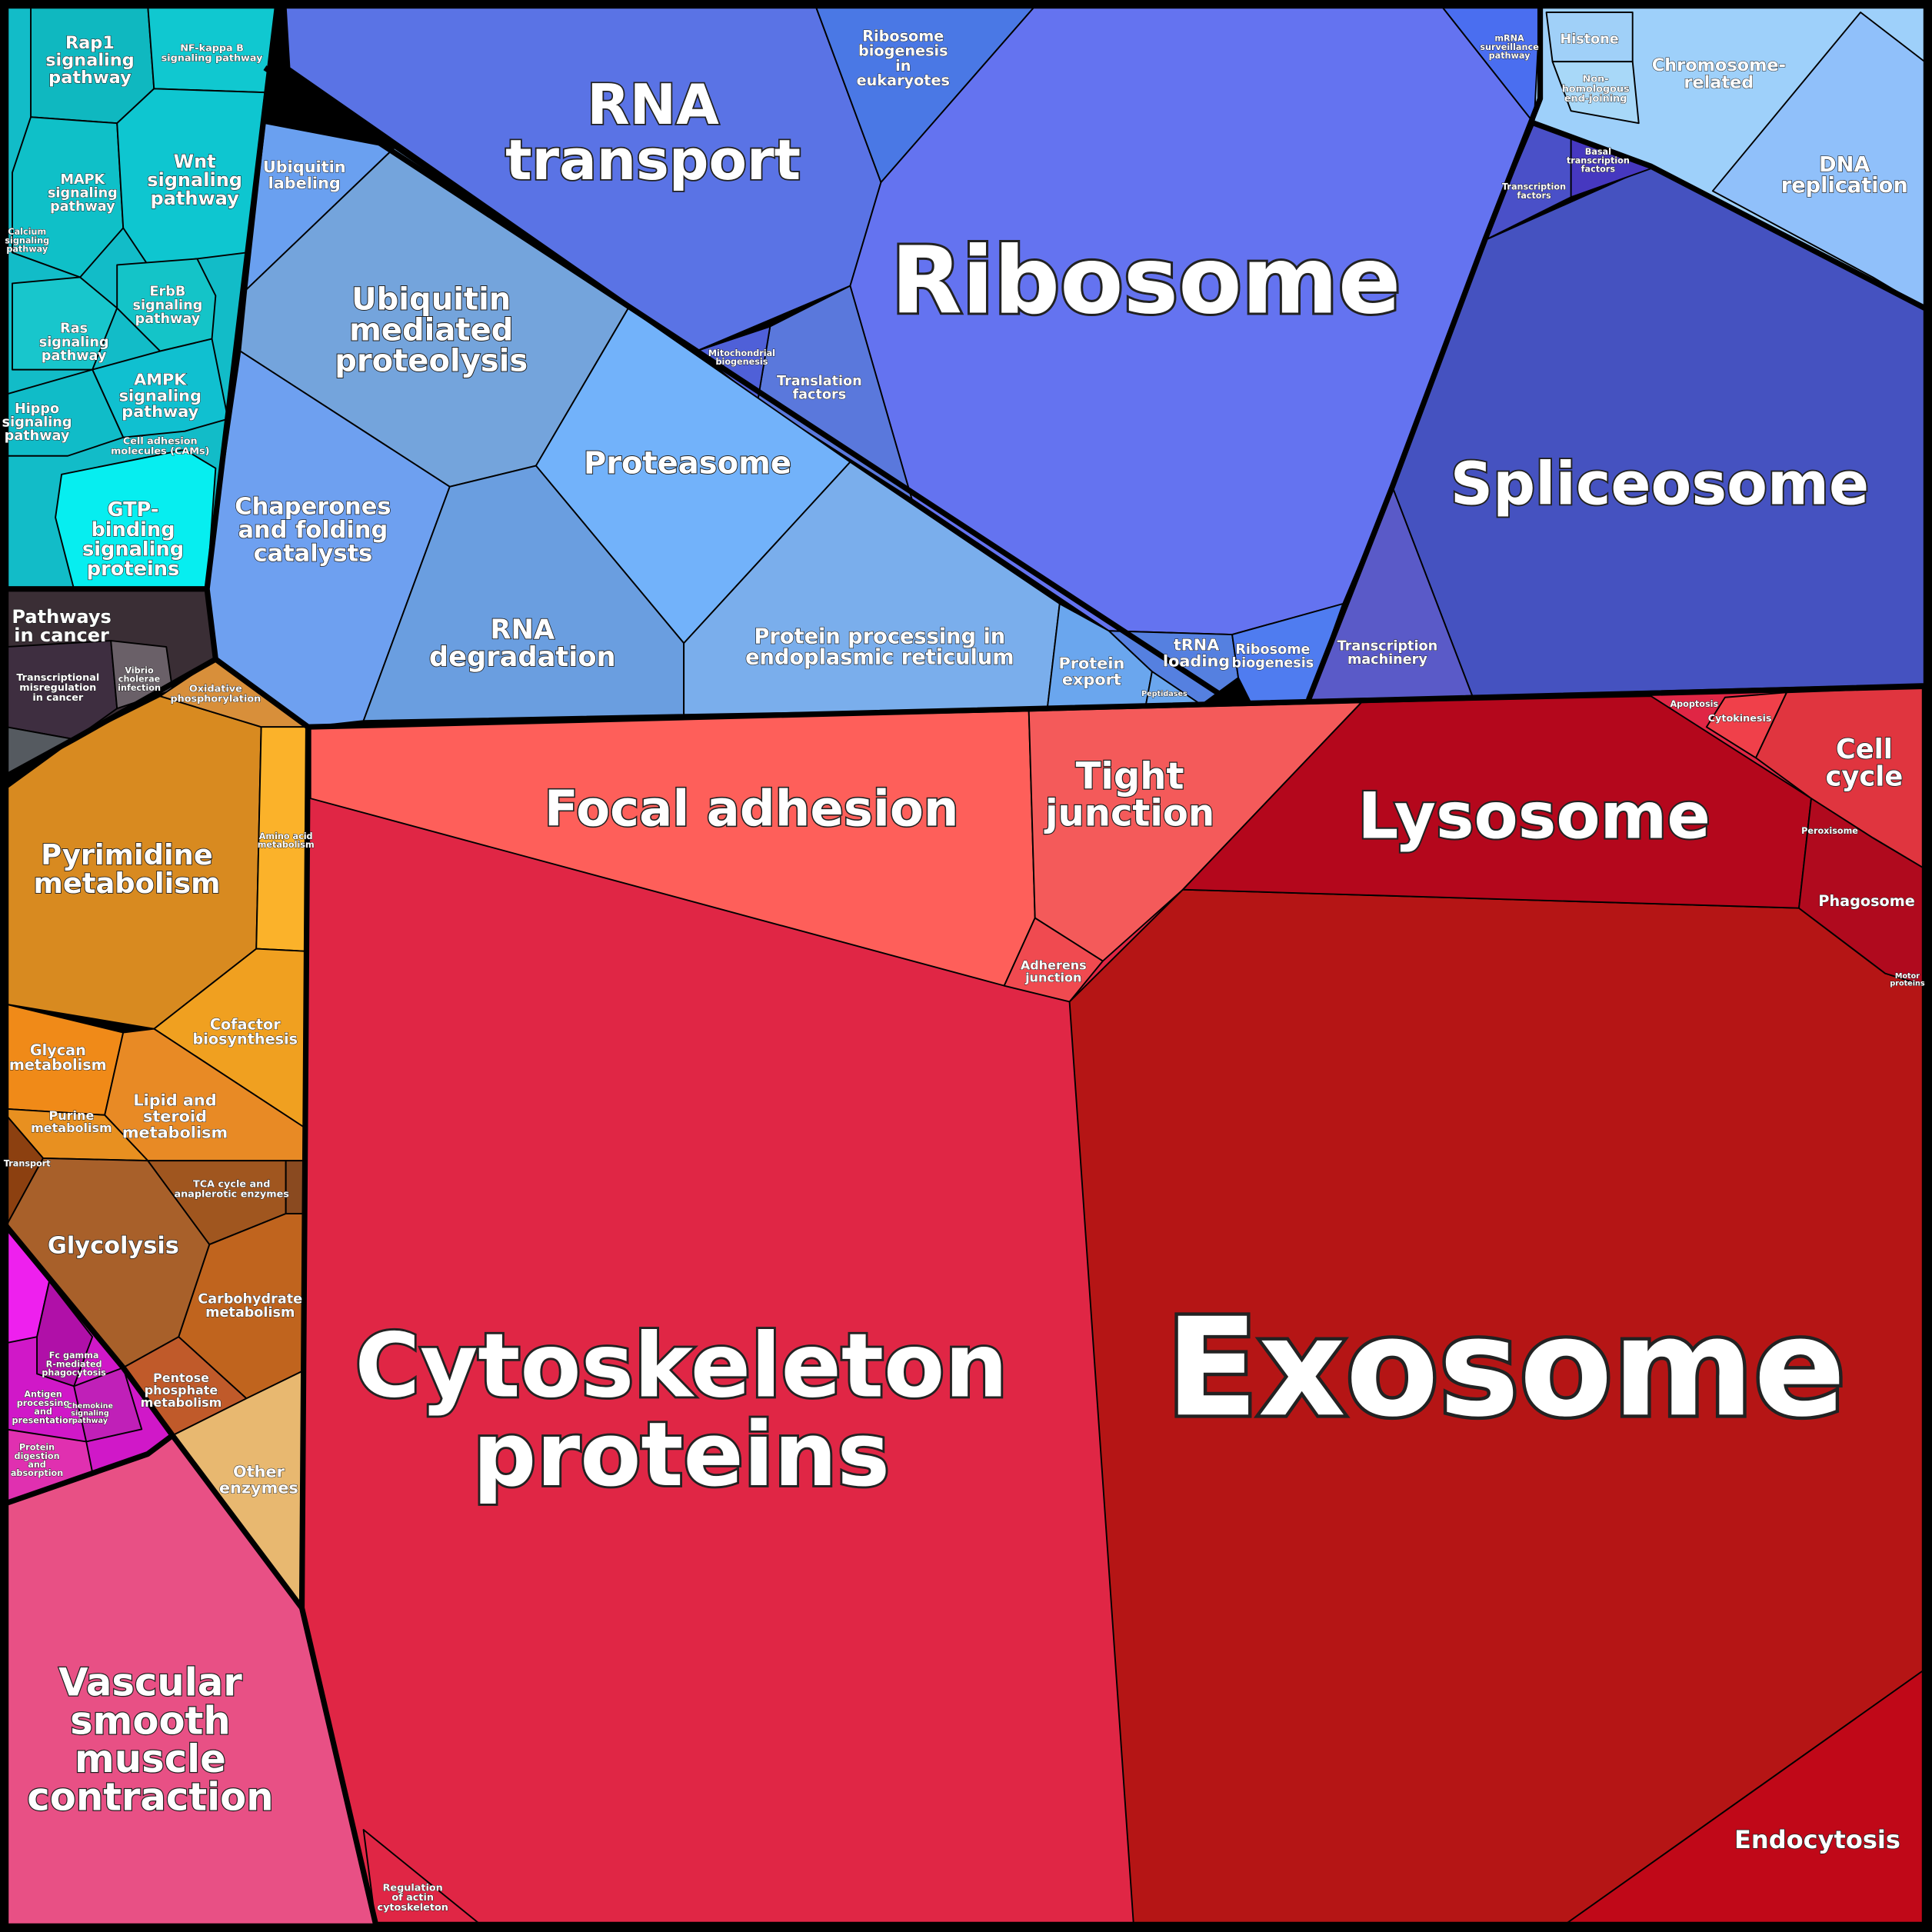 Image resolution: width=1932 pixels, height=1932 pixels. I want to click on label-line: mRNA, so click(1509, 38).